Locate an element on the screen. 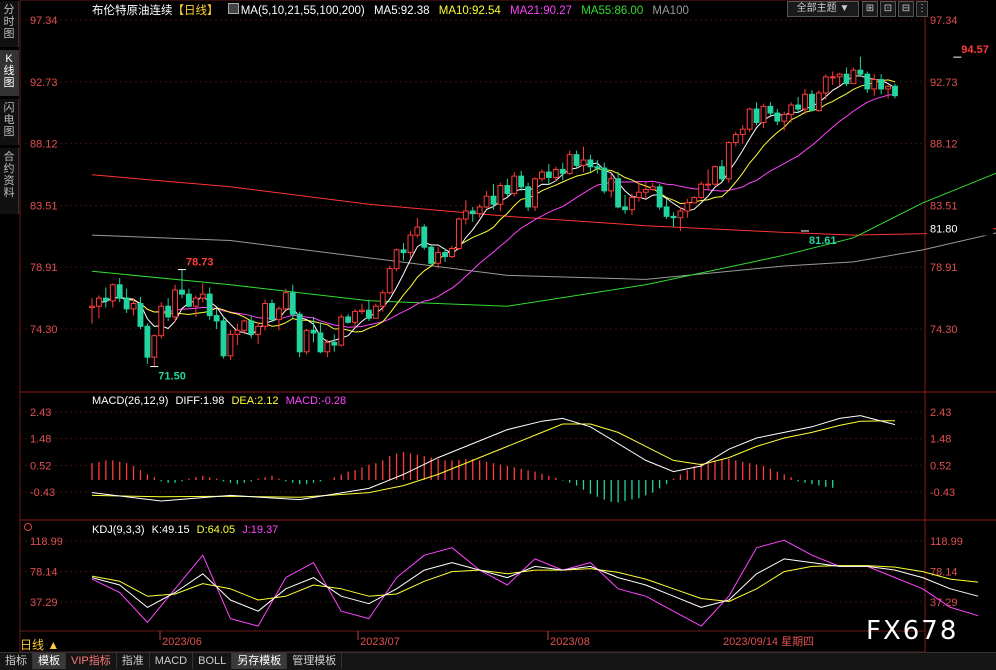  tab-contract-info: 合约资料 is located at coordinates (9, 181).